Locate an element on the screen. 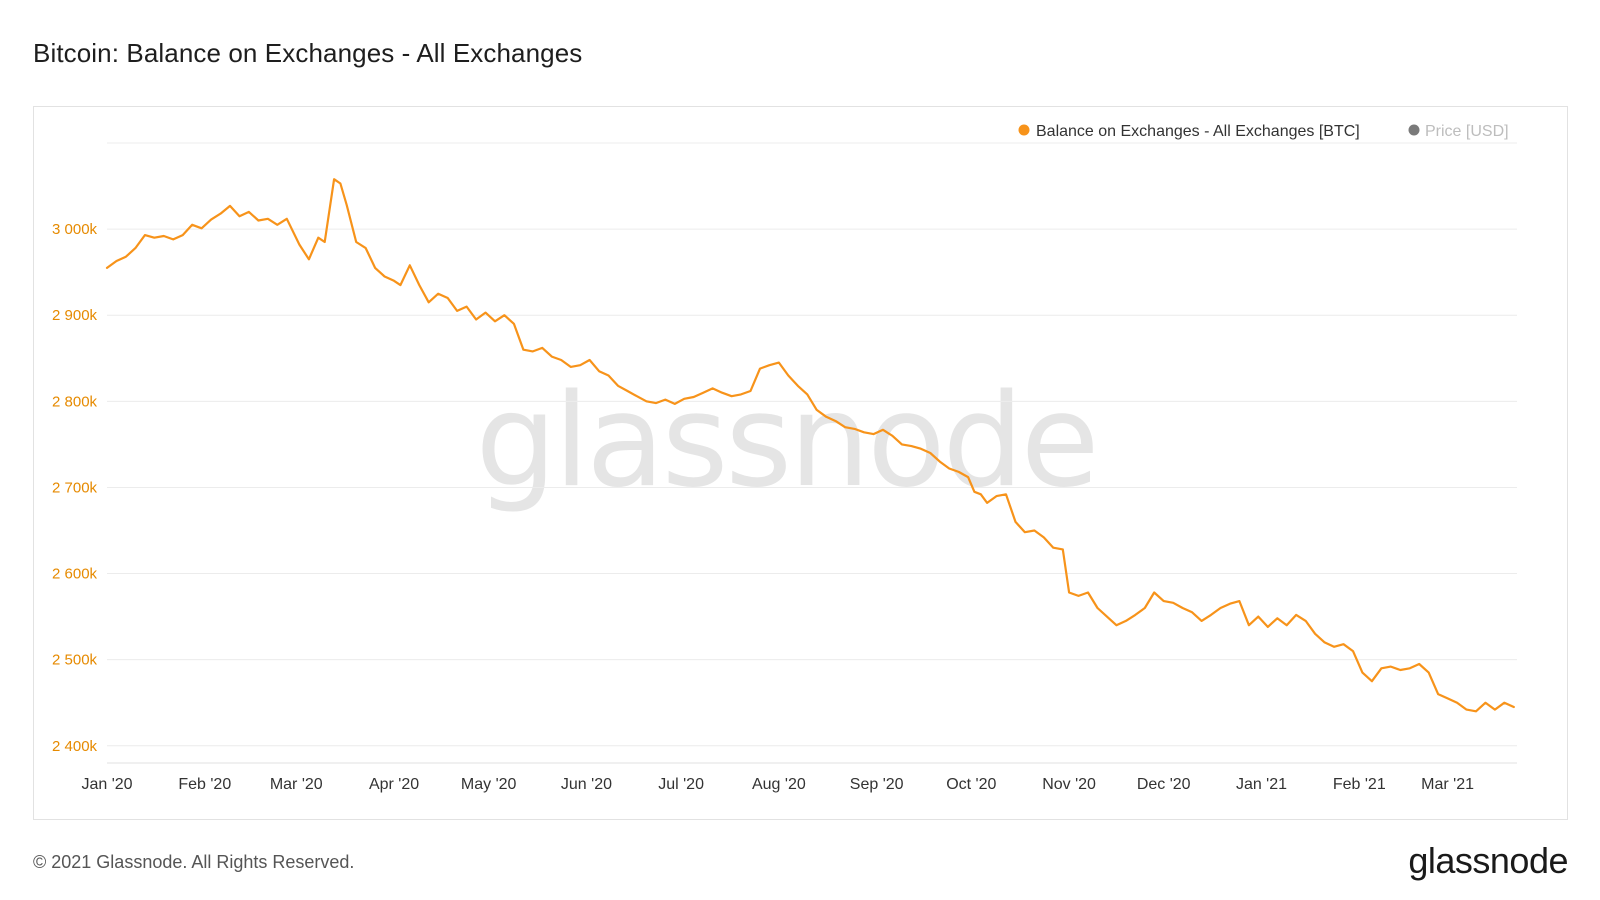 The width and height of the screenshot is (1600, 900). copyright-text: © 2021 Glassnode. All Rights Reserved. is located at coordinates (194, 862).